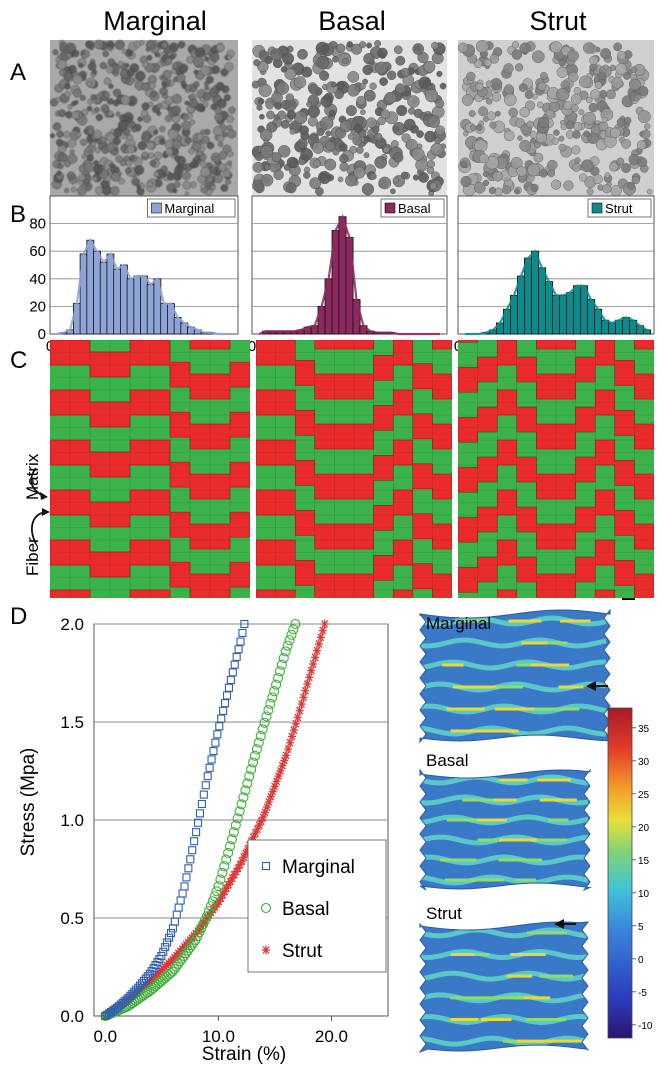  Describe the element at coordinates (317, 906) in the screenshot. I see `legend: Marginal Basal Strut` at that location.